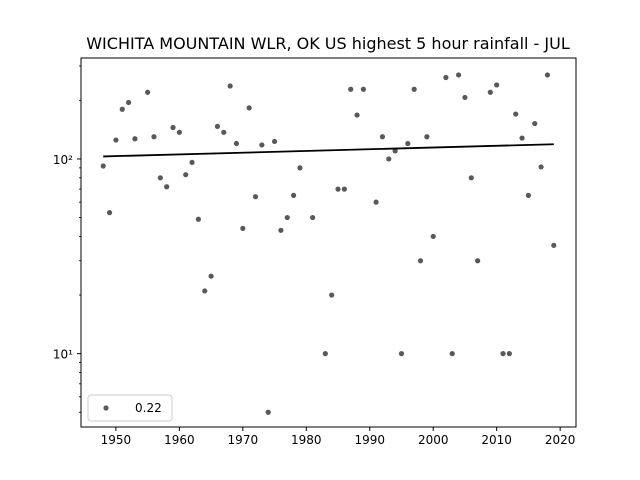 The height and width of the screenshot is (480, 640). I want to click on y-axis: 10¹ 10², so click(67, 239).